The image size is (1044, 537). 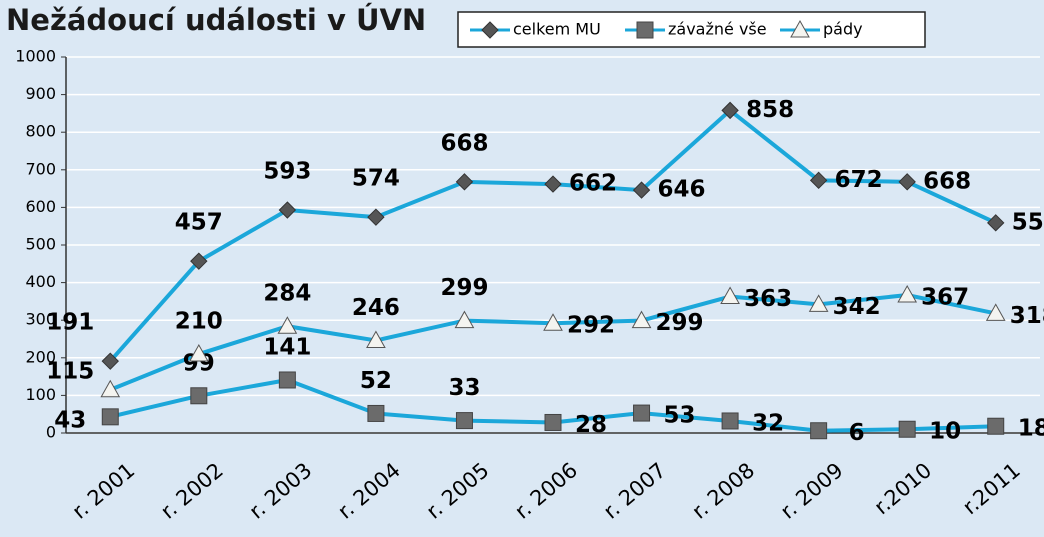 I want to click on data-label: 191, so click(x=70, y=323).